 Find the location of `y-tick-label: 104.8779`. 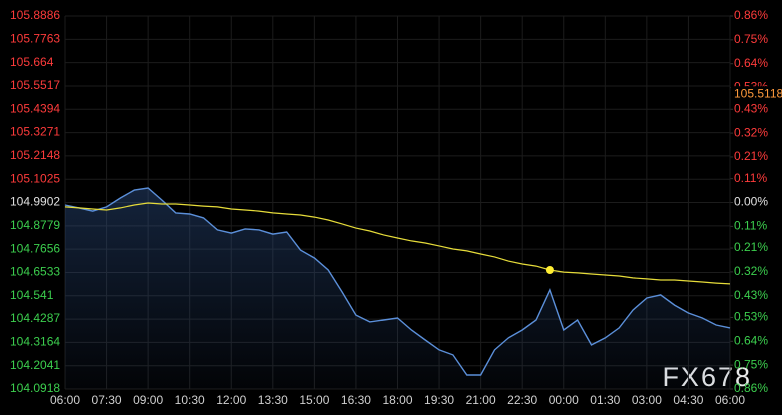

y-tick-label: 104.8779 is located at coordinates (35, 225).